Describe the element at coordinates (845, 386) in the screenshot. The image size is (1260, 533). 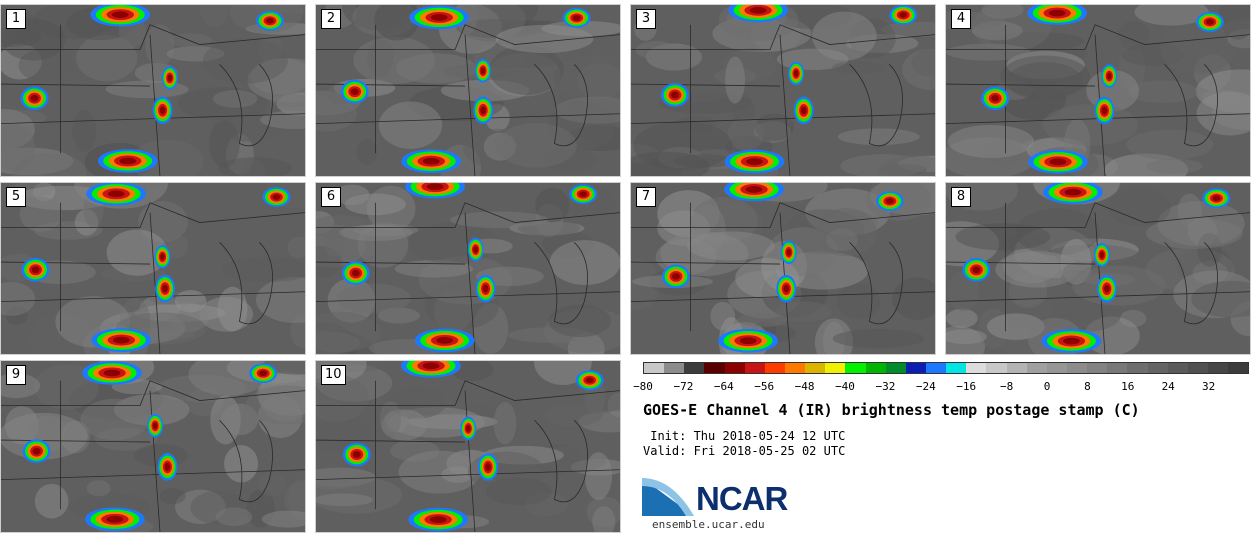
I see `colorbar-tick-label: −40` at that location.